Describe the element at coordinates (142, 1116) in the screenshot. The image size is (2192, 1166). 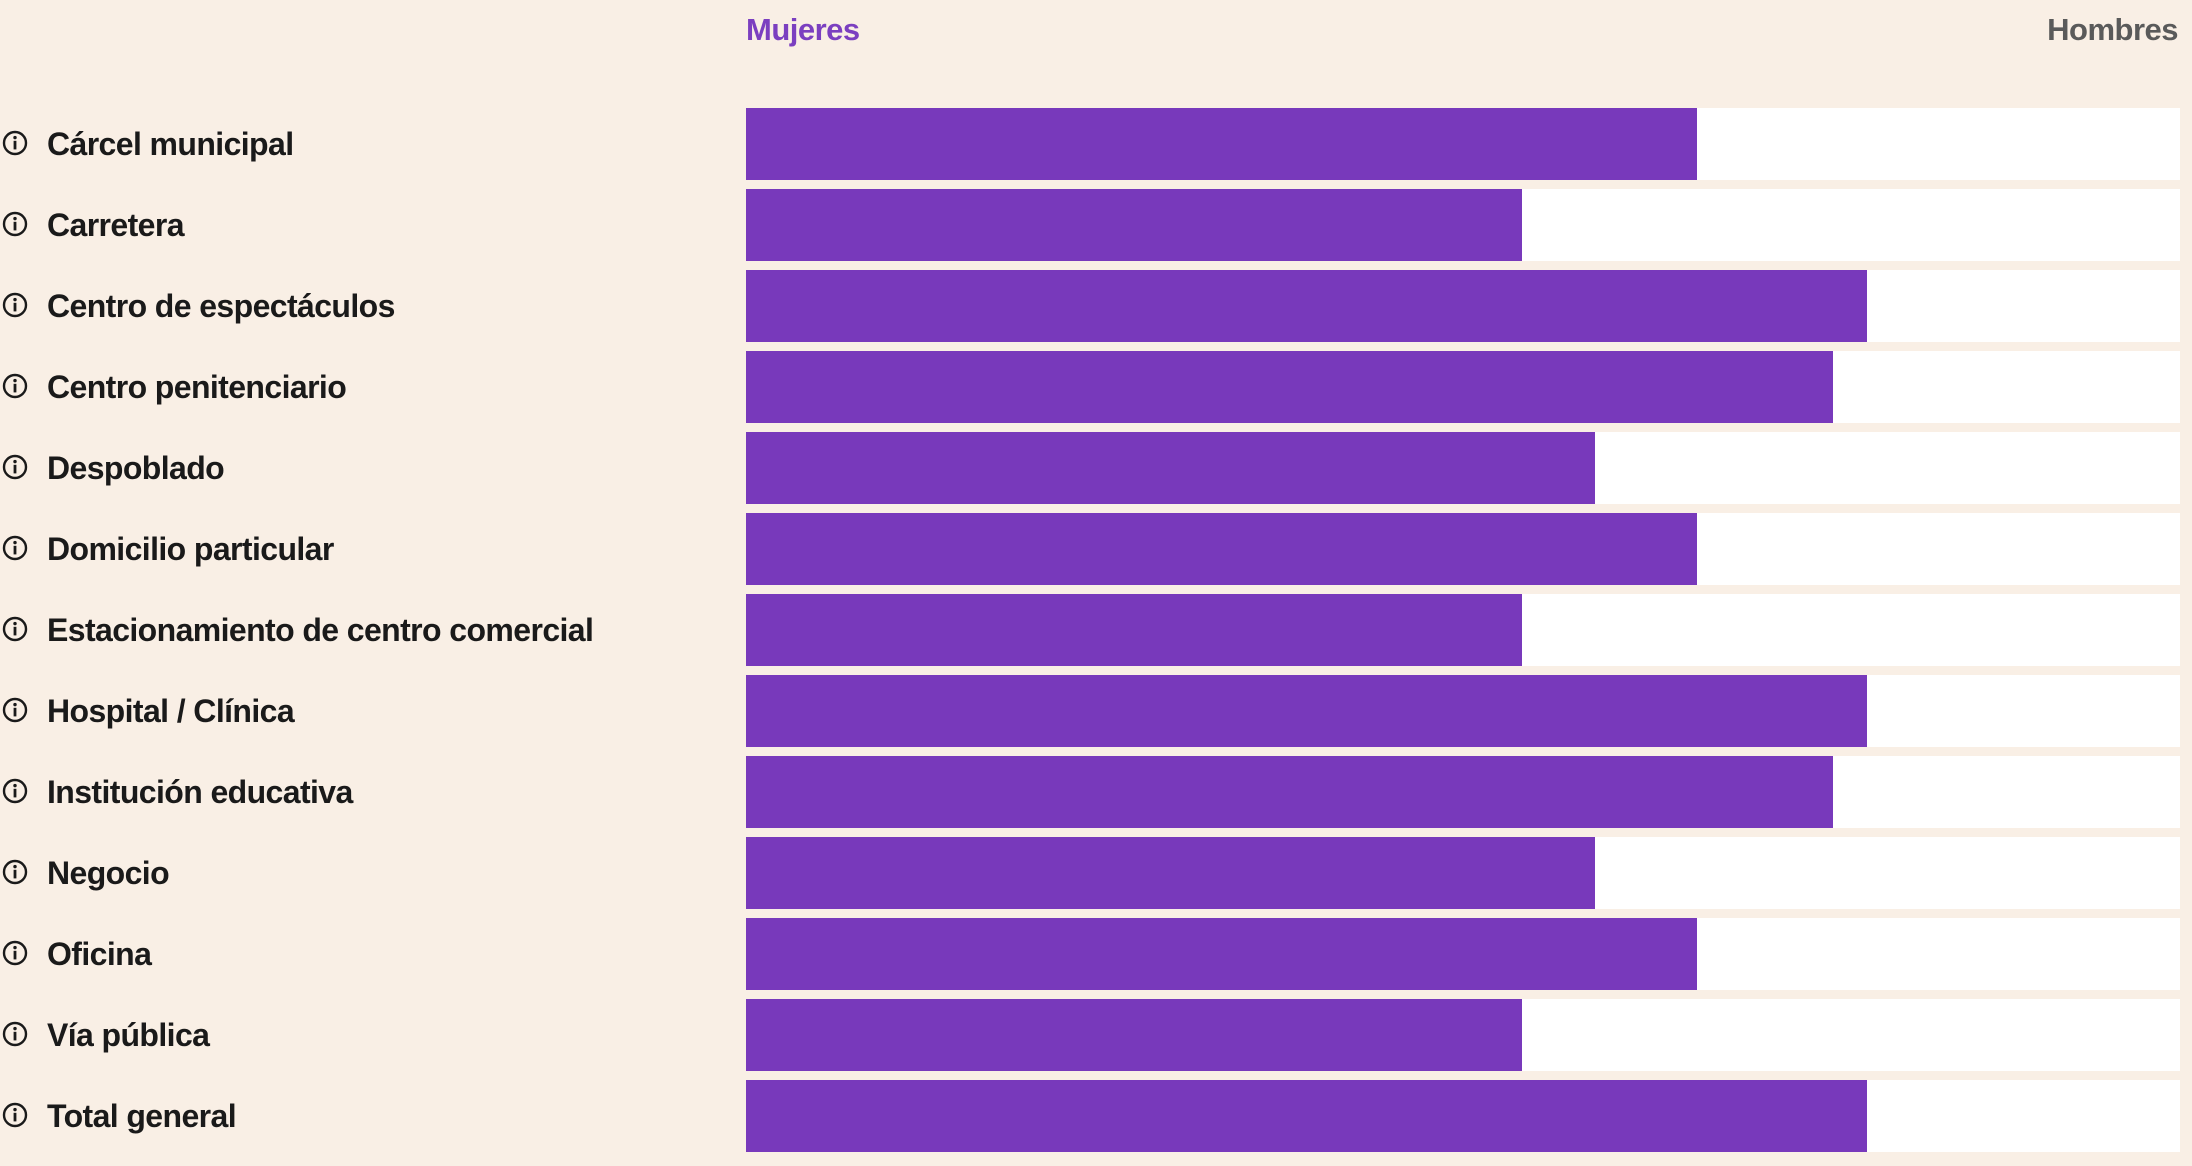
I see `category-label: Total general` at that location.